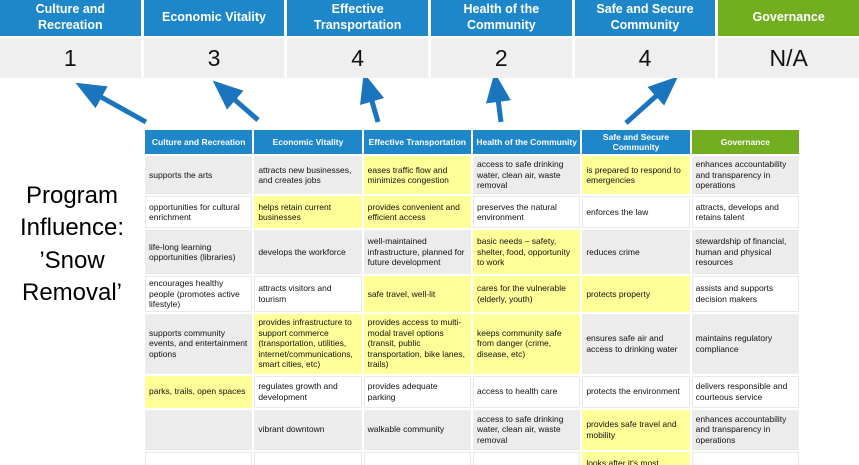  What do you see at coordinates (417, 391) in the screenshot?
I see `matrix-cell: provides adequate parking` at bounding box center [417, 391].